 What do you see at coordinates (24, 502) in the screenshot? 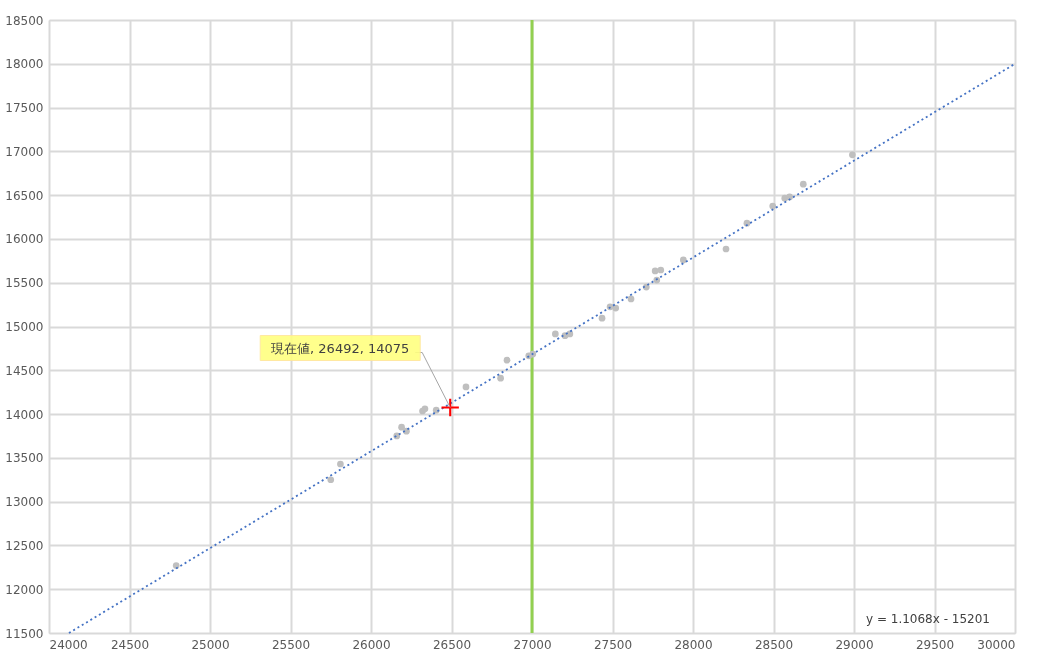
I see `y-tick-label: 13000` at bounding box center [24, 502].